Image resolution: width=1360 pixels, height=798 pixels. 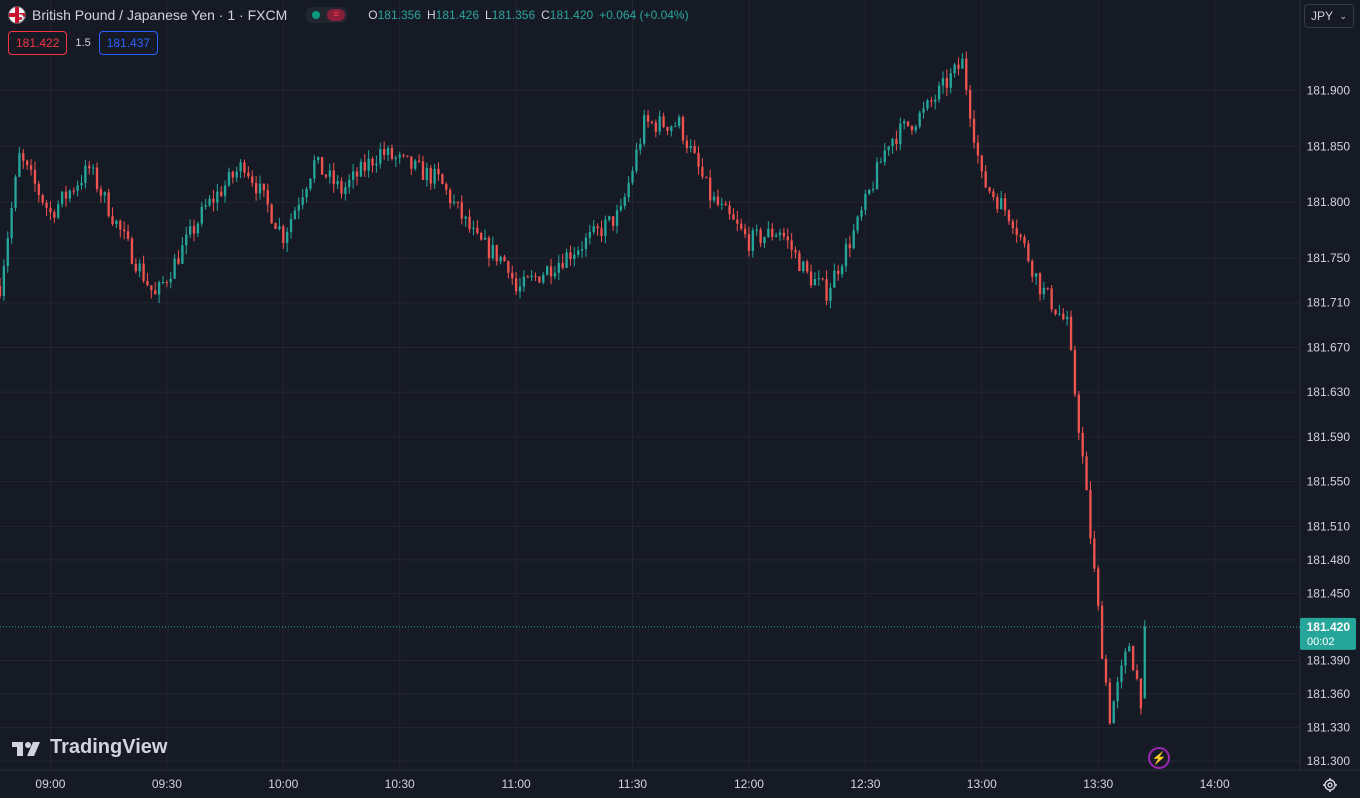 What do you see at coordinates (749, 784) in the screenshot?
I see `x-tick-label: 12:00` at bounding box center [749, 784].